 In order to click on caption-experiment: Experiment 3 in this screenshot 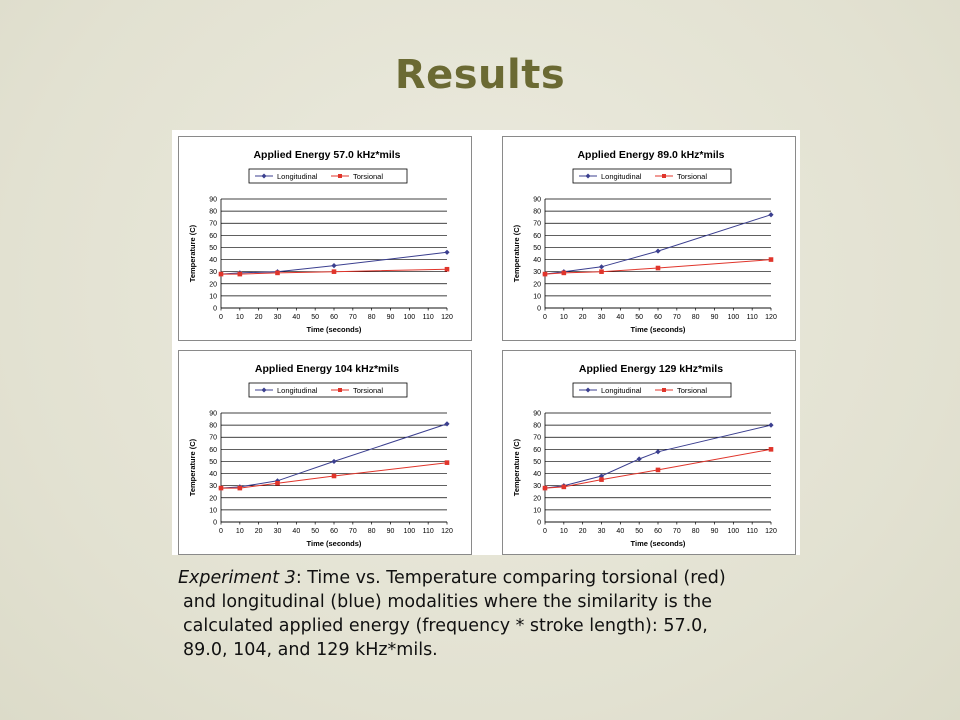, I will do `click(237, 578)`.